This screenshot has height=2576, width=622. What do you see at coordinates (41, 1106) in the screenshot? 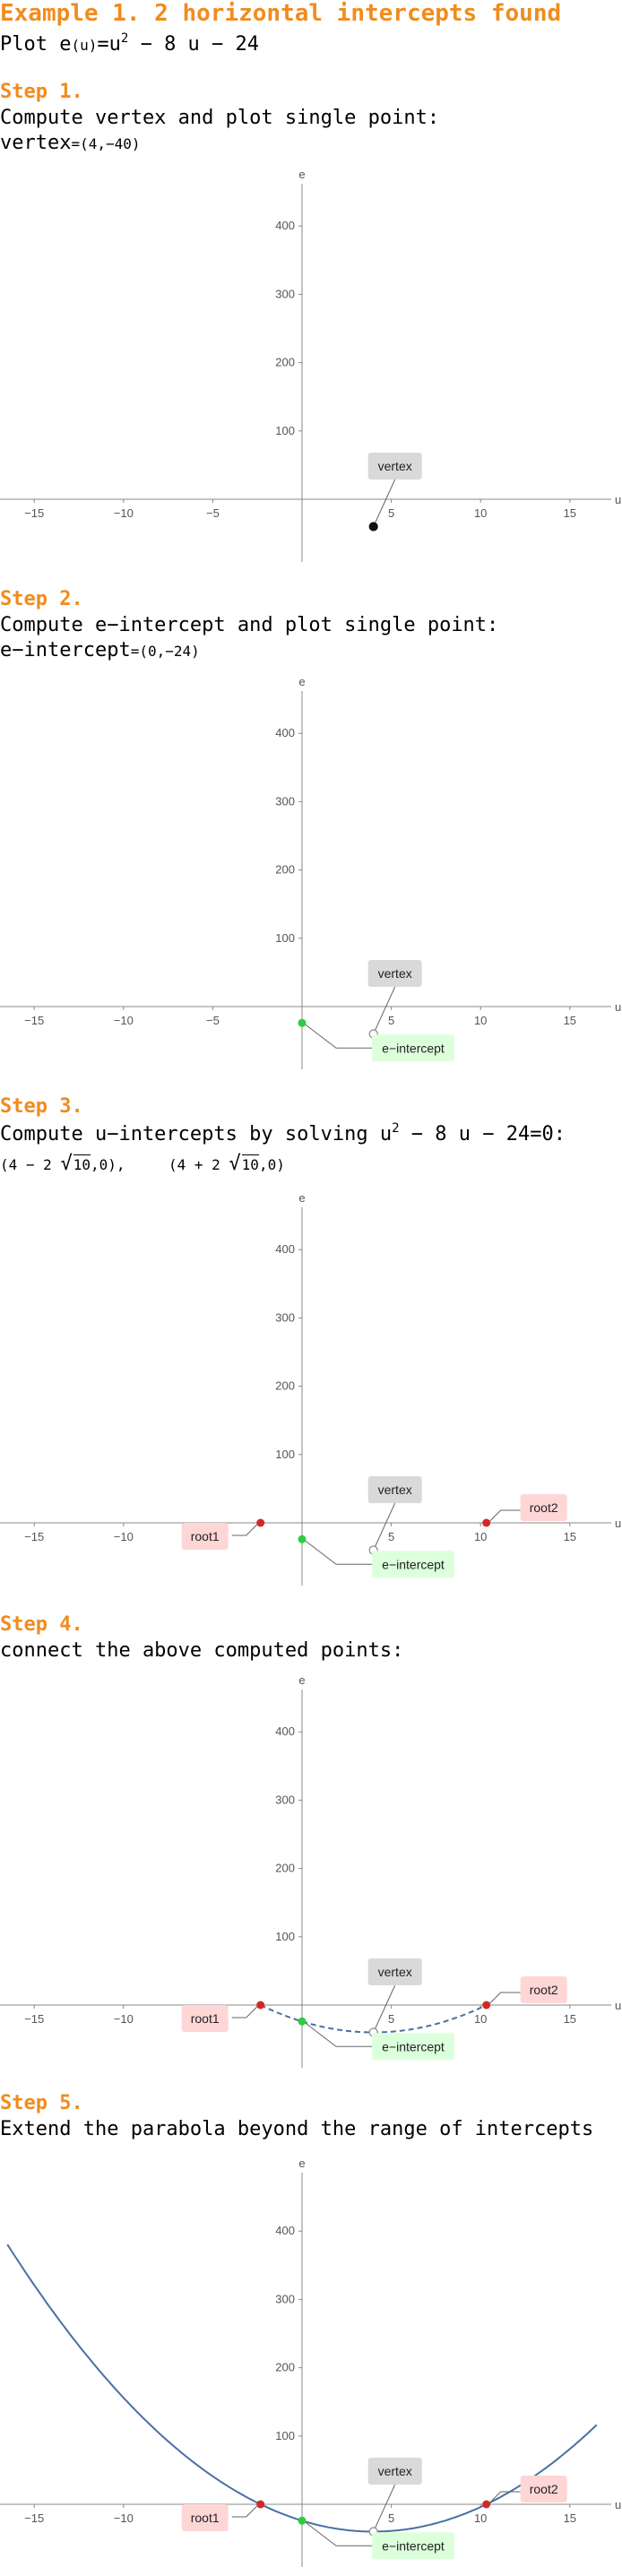
I see `step-3-label: Step 3.` at bounding box center [41, 1106].